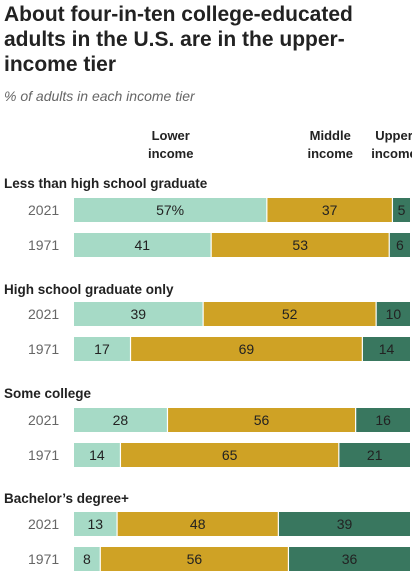 This screenshot has width=412, height=580. I want to click on group-title: Some college, so click(48, 393).